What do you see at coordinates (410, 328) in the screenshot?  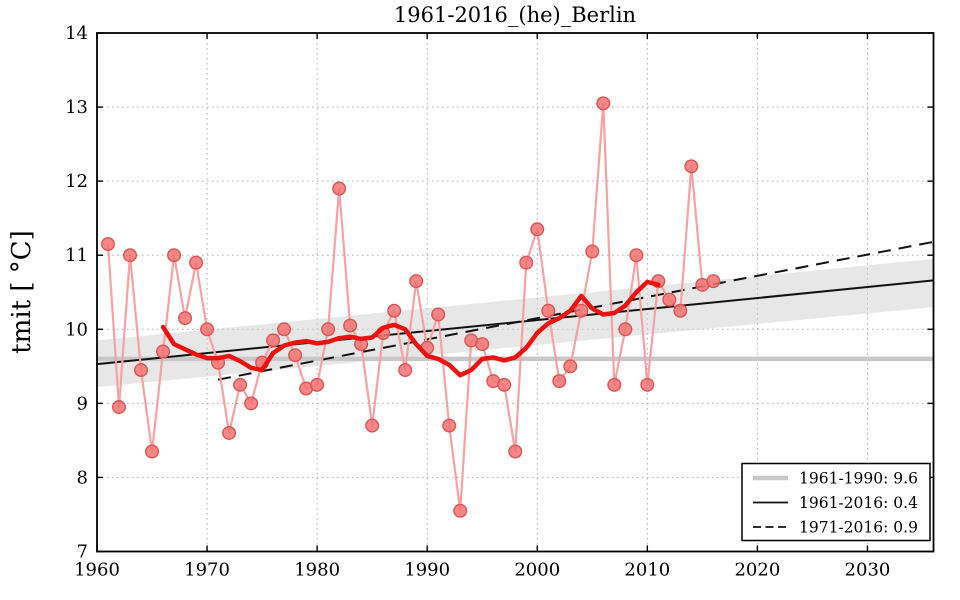 I see `running-mean-line` at bounding box center [410, 328].